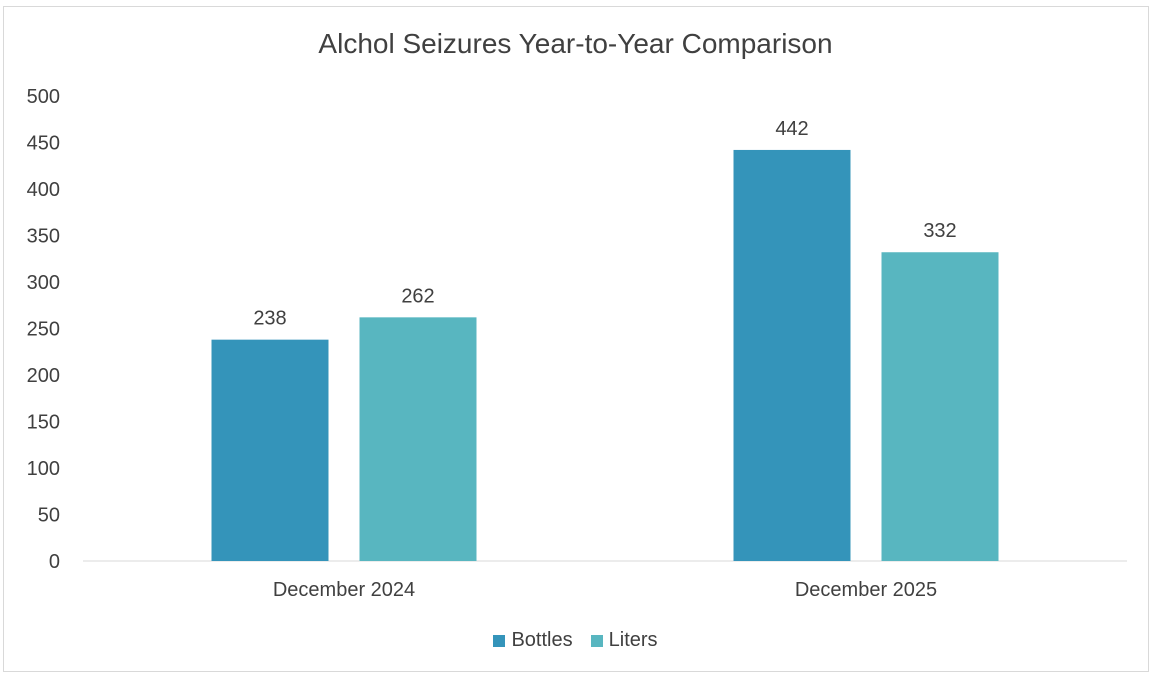  I want to click on y-tick-label: 300, so click(43, 283).